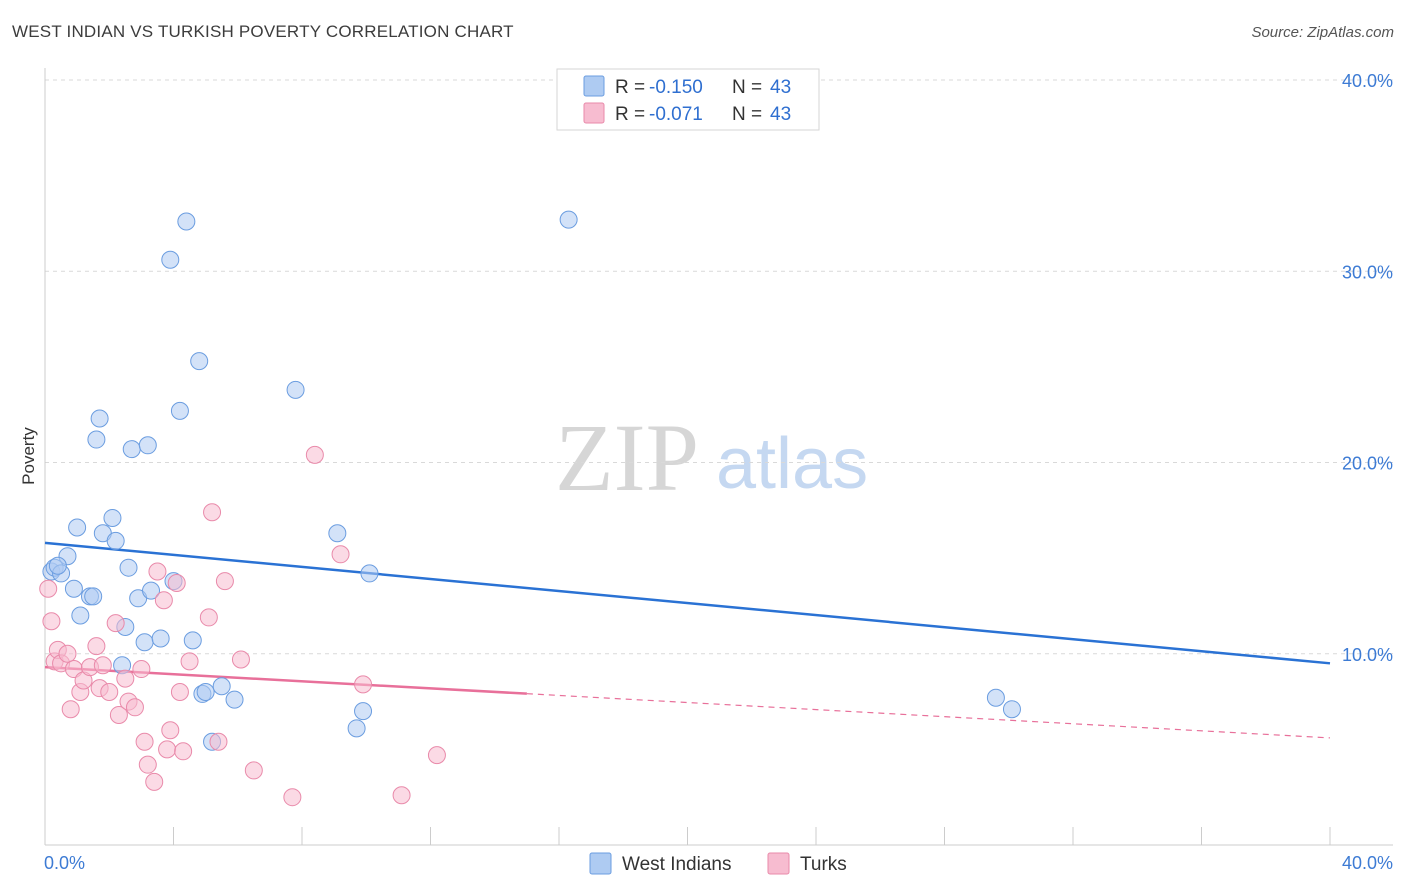  I want to click on legend-label-west-indians: West Indians, so click(676, 864).